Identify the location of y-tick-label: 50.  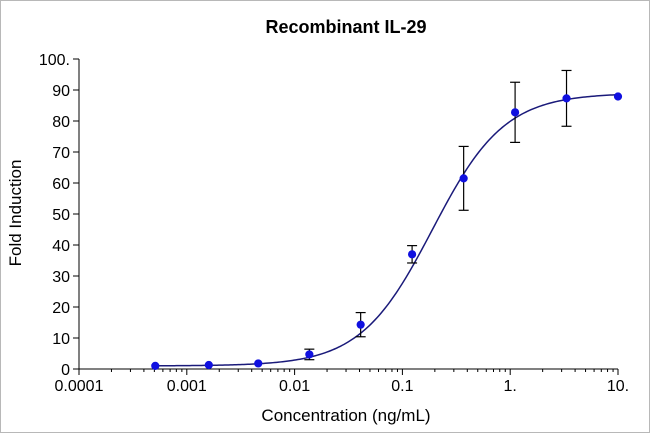
(61, 215).